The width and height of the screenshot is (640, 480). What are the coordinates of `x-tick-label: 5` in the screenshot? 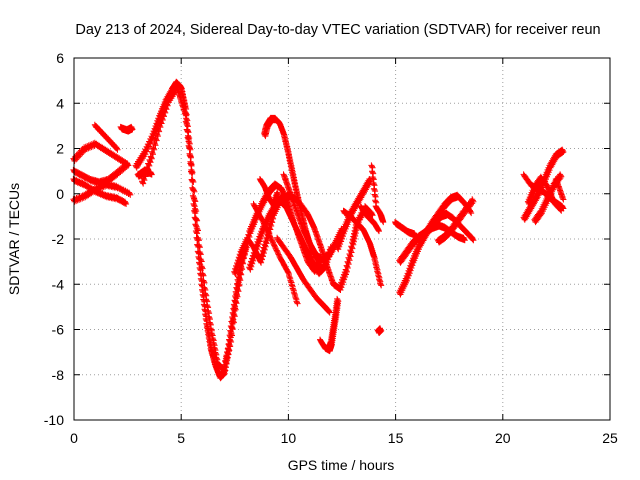 It's located at (181, 438).